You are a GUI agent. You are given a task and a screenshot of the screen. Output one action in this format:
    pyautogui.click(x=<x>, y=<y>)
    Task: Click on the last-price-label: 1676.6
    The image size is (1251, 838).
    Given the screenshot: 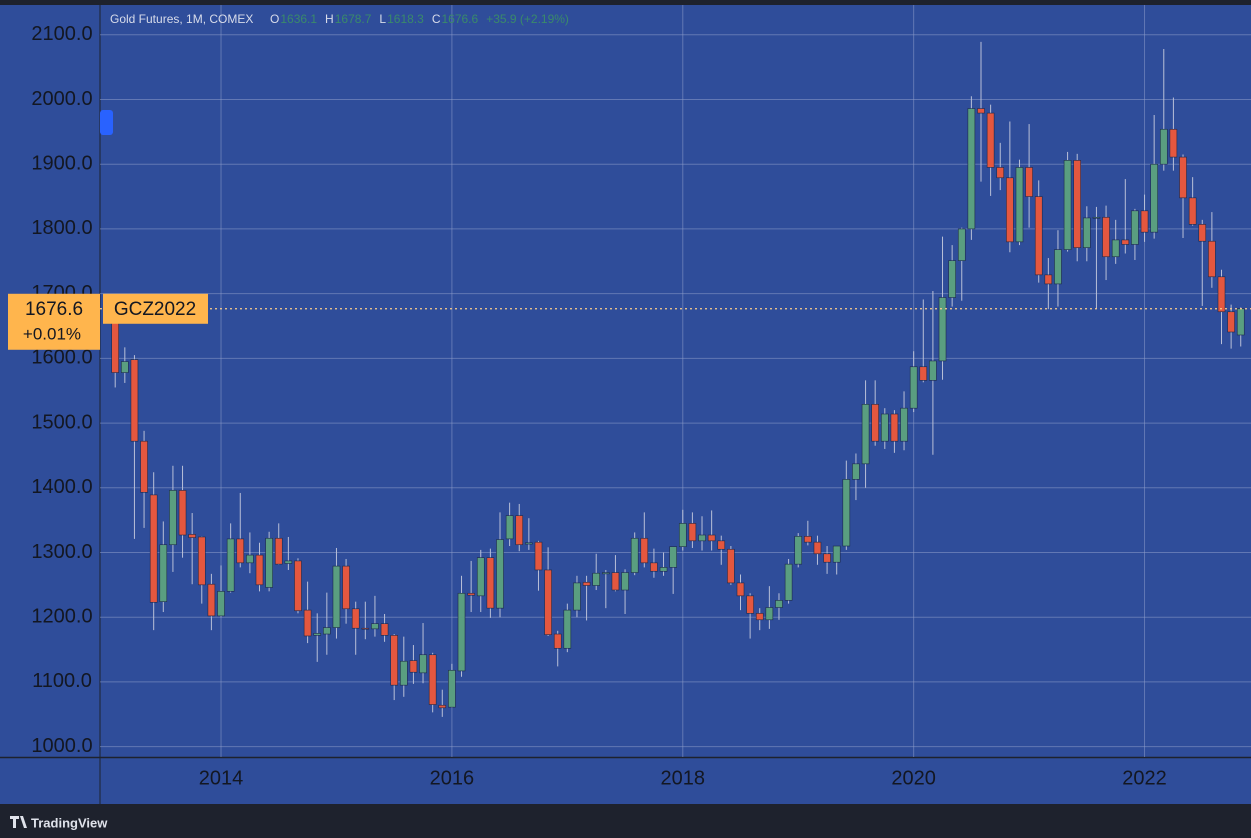 What is the action you would take?
    pyautogui.click(x=54, y=309)
    